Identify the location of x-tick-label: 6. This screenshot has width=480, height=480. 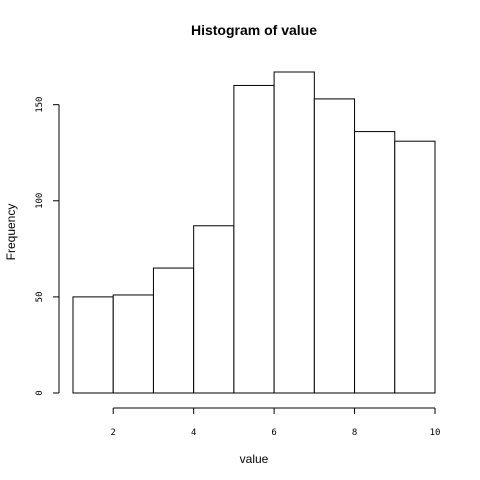
(273, 433).